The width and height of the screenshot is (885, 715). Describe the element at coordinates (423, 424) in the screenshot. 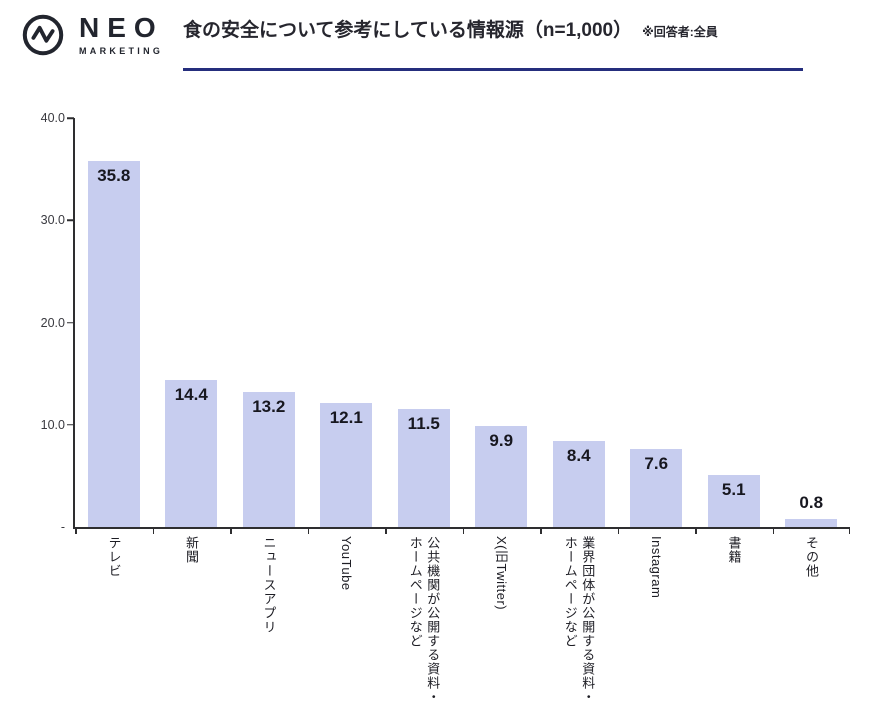

I see `bar-value-label: 11.5` at that location.